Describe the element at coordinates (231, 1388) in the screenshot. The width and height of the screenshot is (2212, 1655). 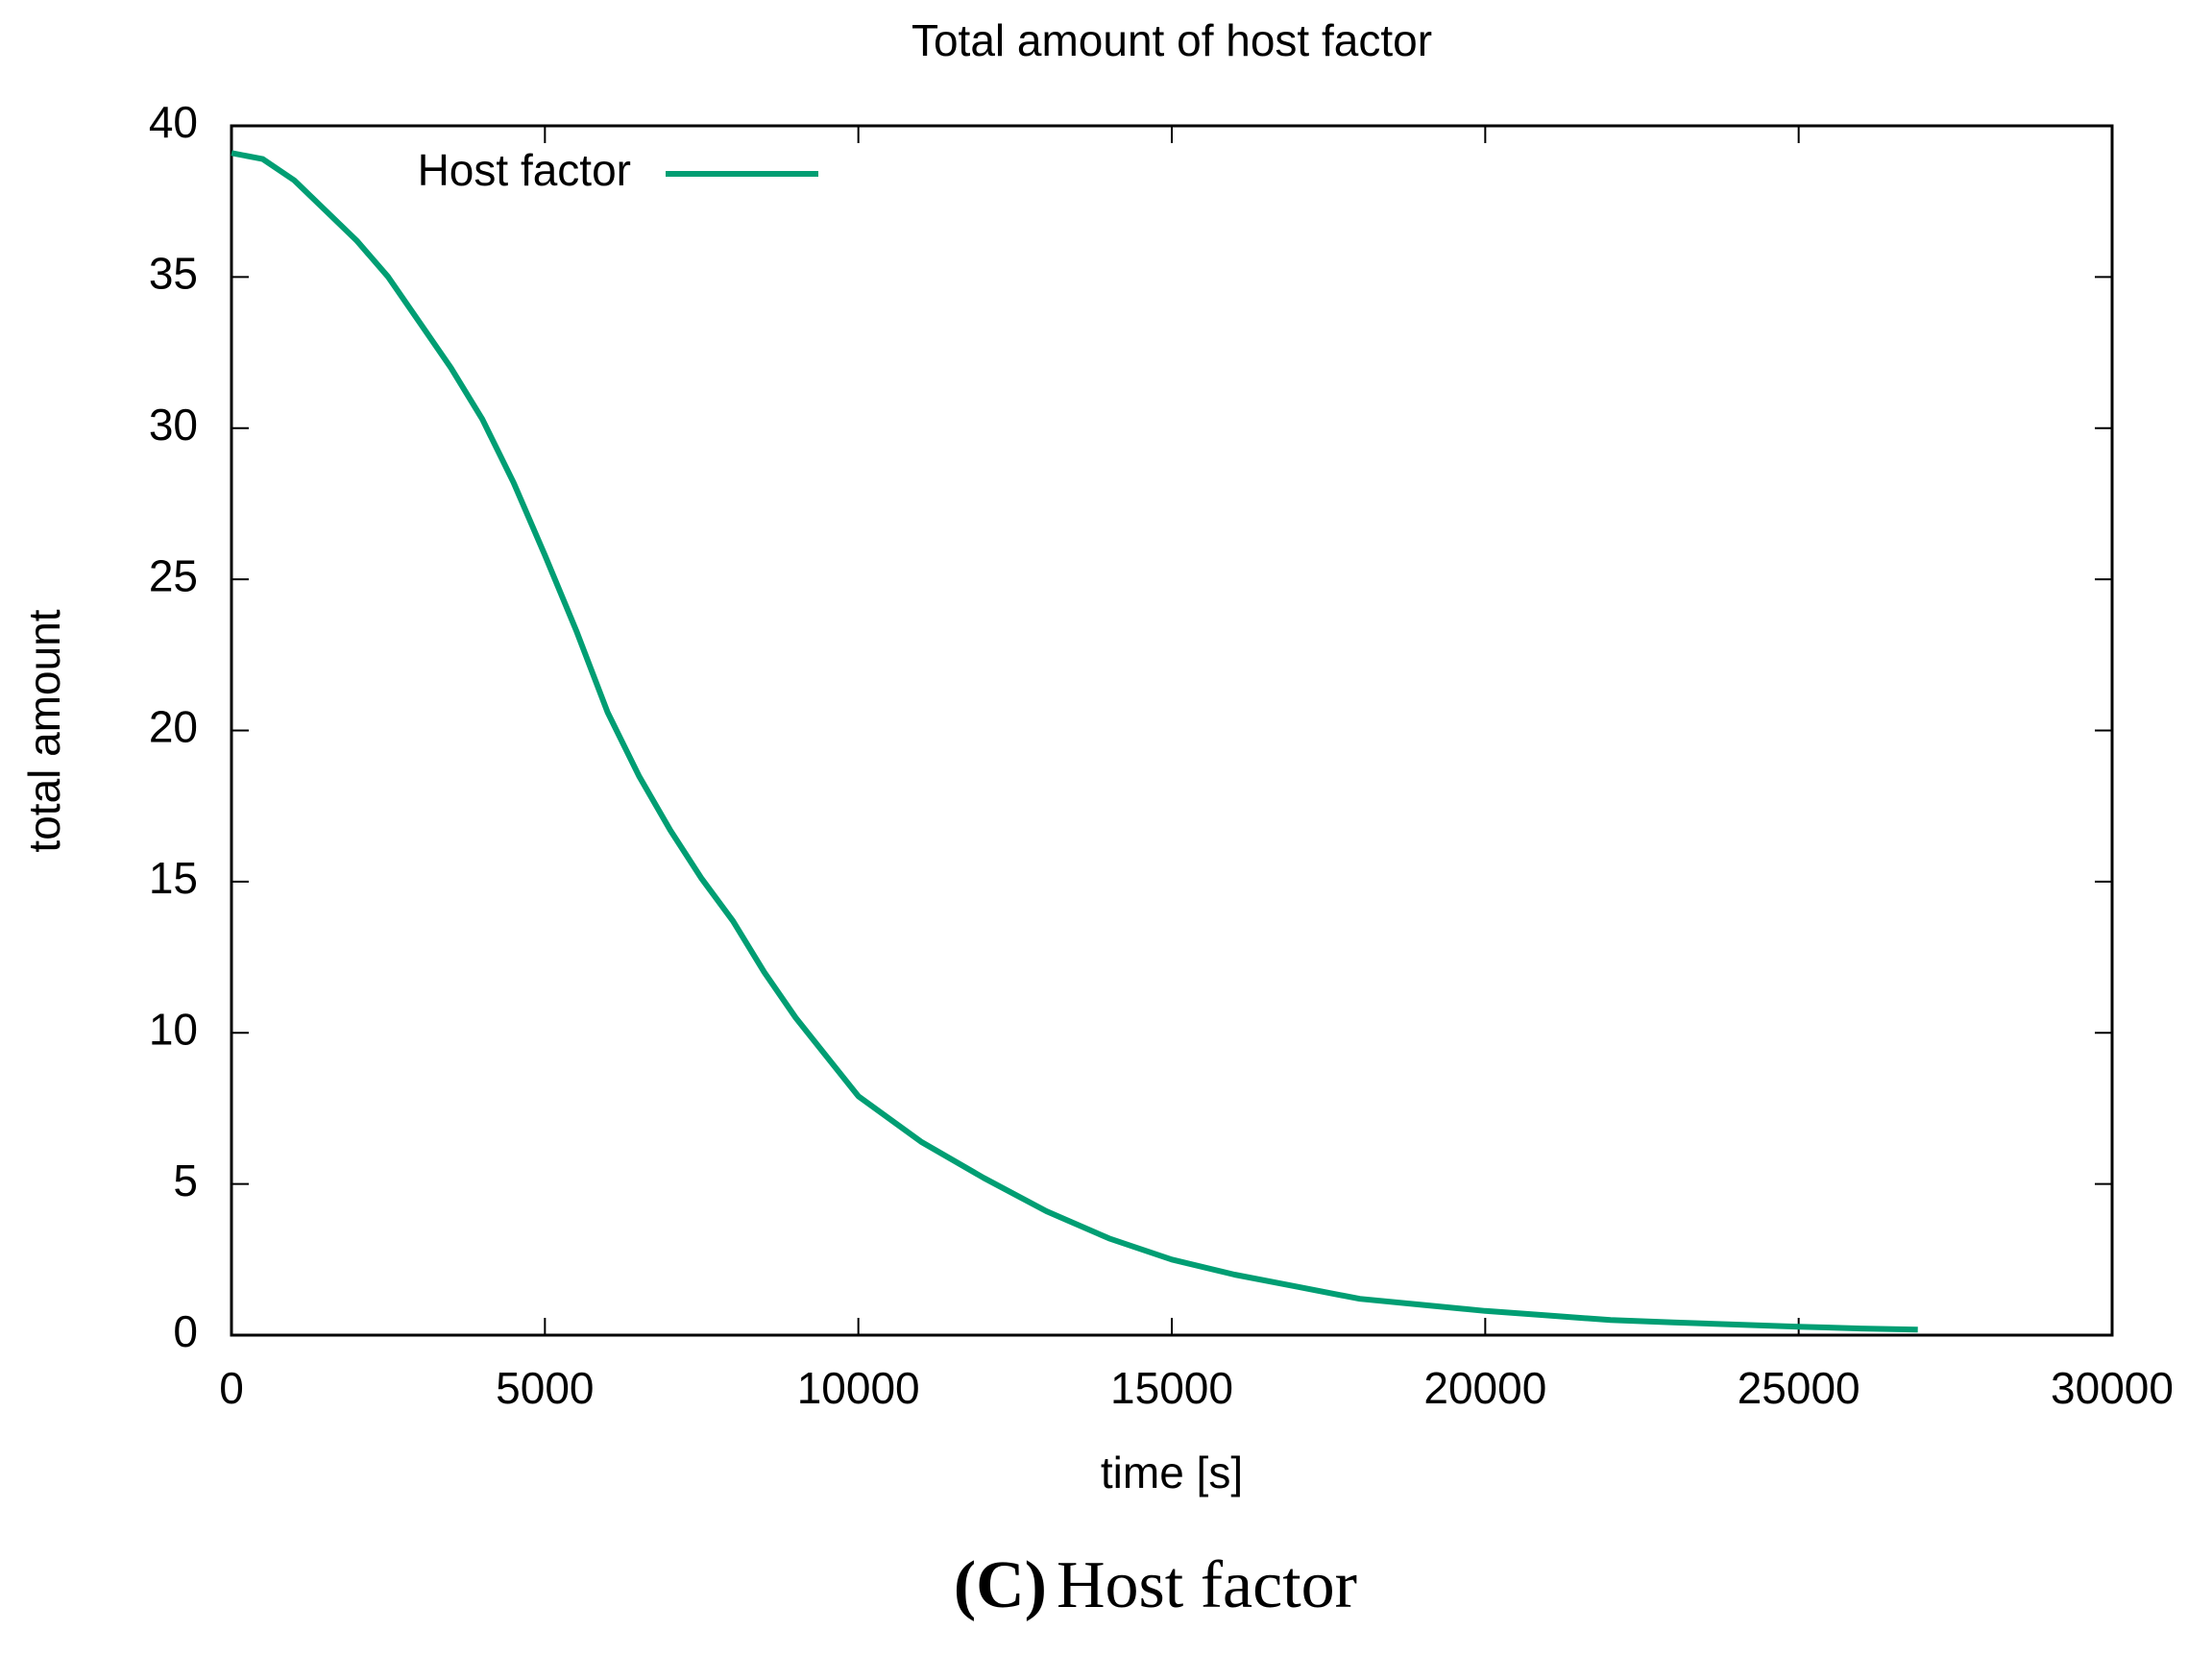
I see `x-tick-label: 0` at that location.